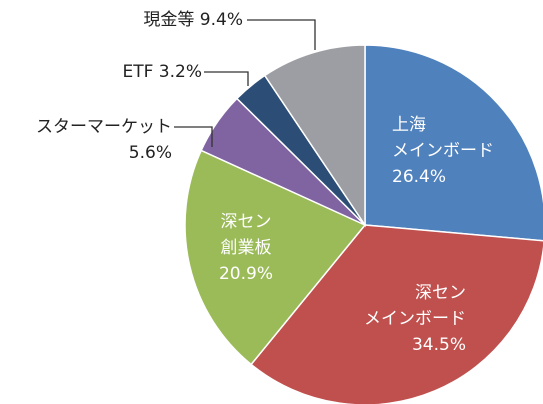  I want to click on slice-label: 深セン メインボード 34.5%, so click(415, 319).